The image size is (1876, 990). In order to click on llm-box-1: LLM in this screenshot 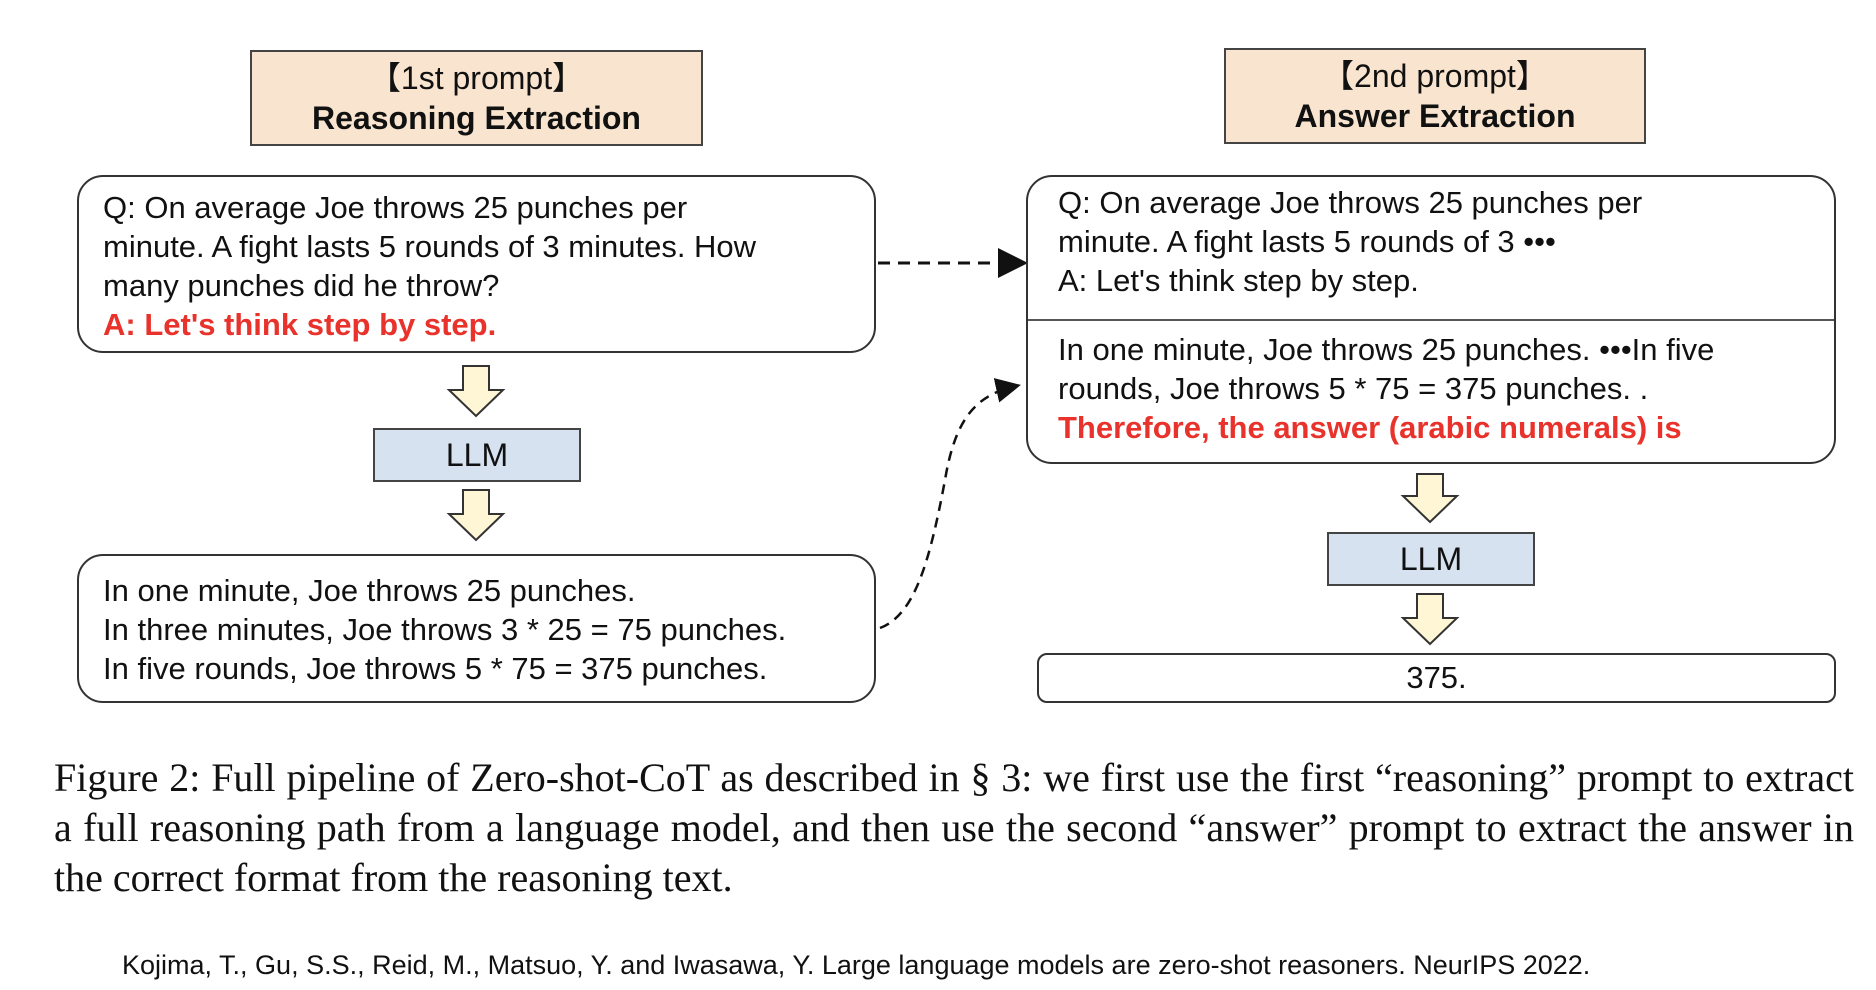, I will do `click(477, 455)`.